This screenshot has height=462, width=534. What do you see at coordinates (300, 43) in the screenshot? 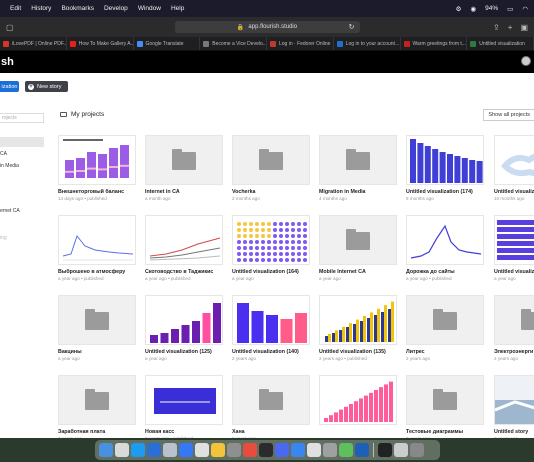
I see `browser-tab: Log in · Fedorer Online` at bounding box center [300, 43].